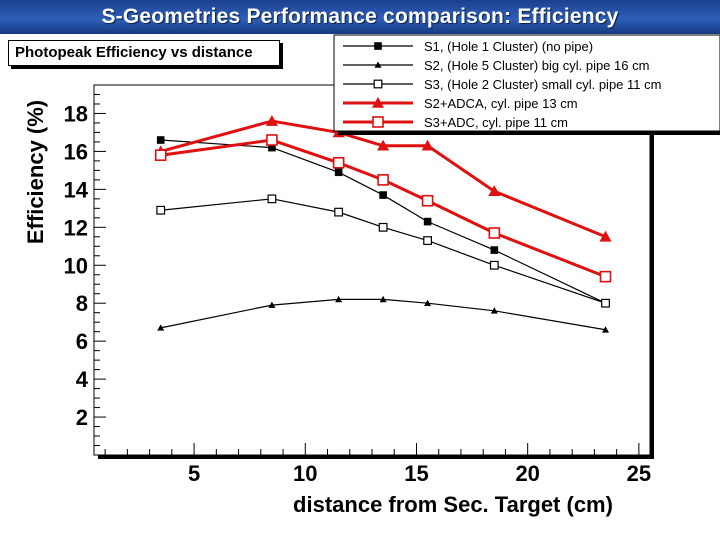 This screenshot has height=540, width=720. Describe the element at coordinates (76, 113) in the screenshot. I see `y-tick-label: 18` at that location.